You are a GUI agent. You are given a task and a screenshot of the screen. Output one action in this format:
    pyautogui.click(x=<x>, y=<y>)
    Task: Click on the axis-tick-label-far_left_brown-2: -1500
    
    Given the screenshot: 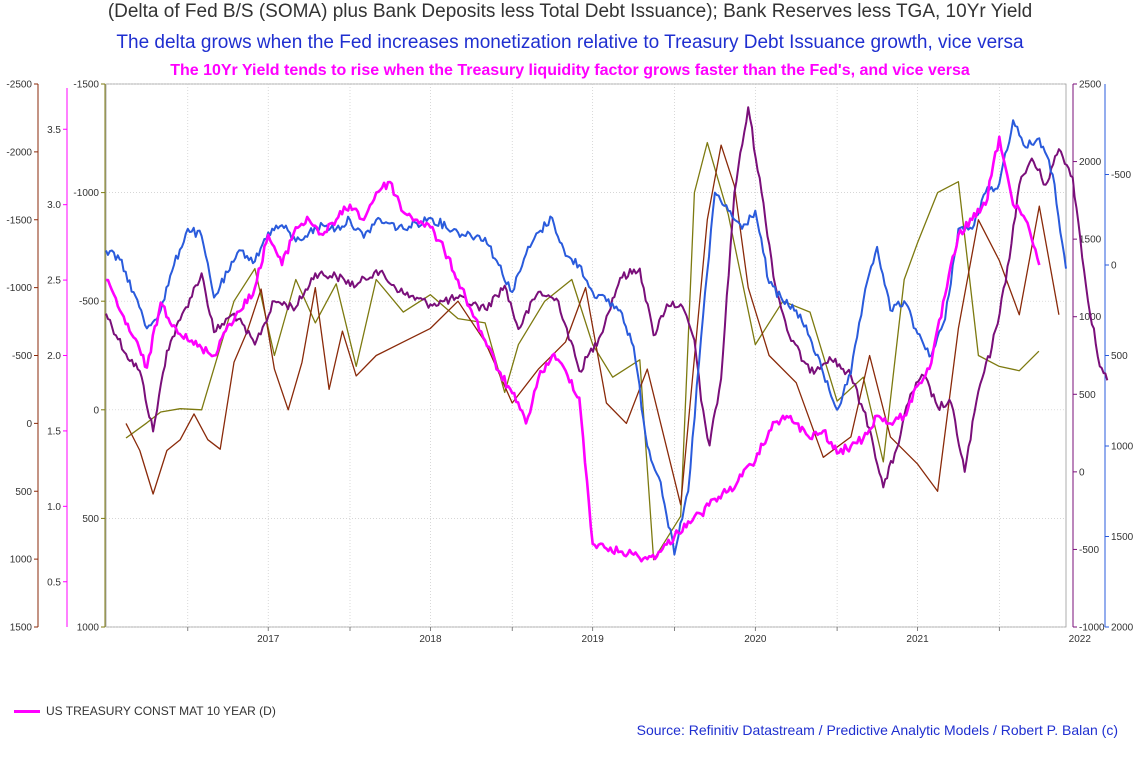 What is the action you would take?
    pyautogui.click(x=19, y=220)
    